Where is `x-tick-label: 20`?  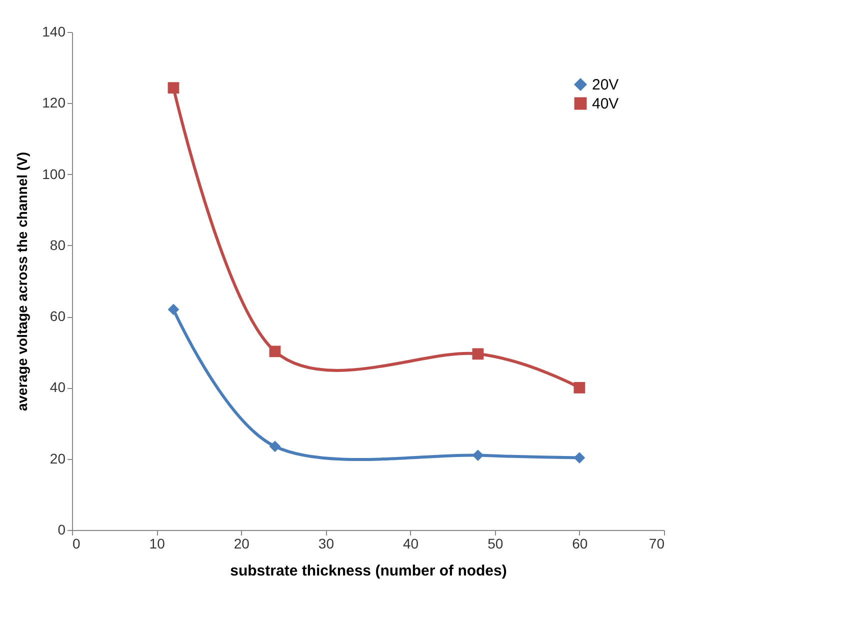 x-tick-label: 20 is located at coordinates (242, 544).